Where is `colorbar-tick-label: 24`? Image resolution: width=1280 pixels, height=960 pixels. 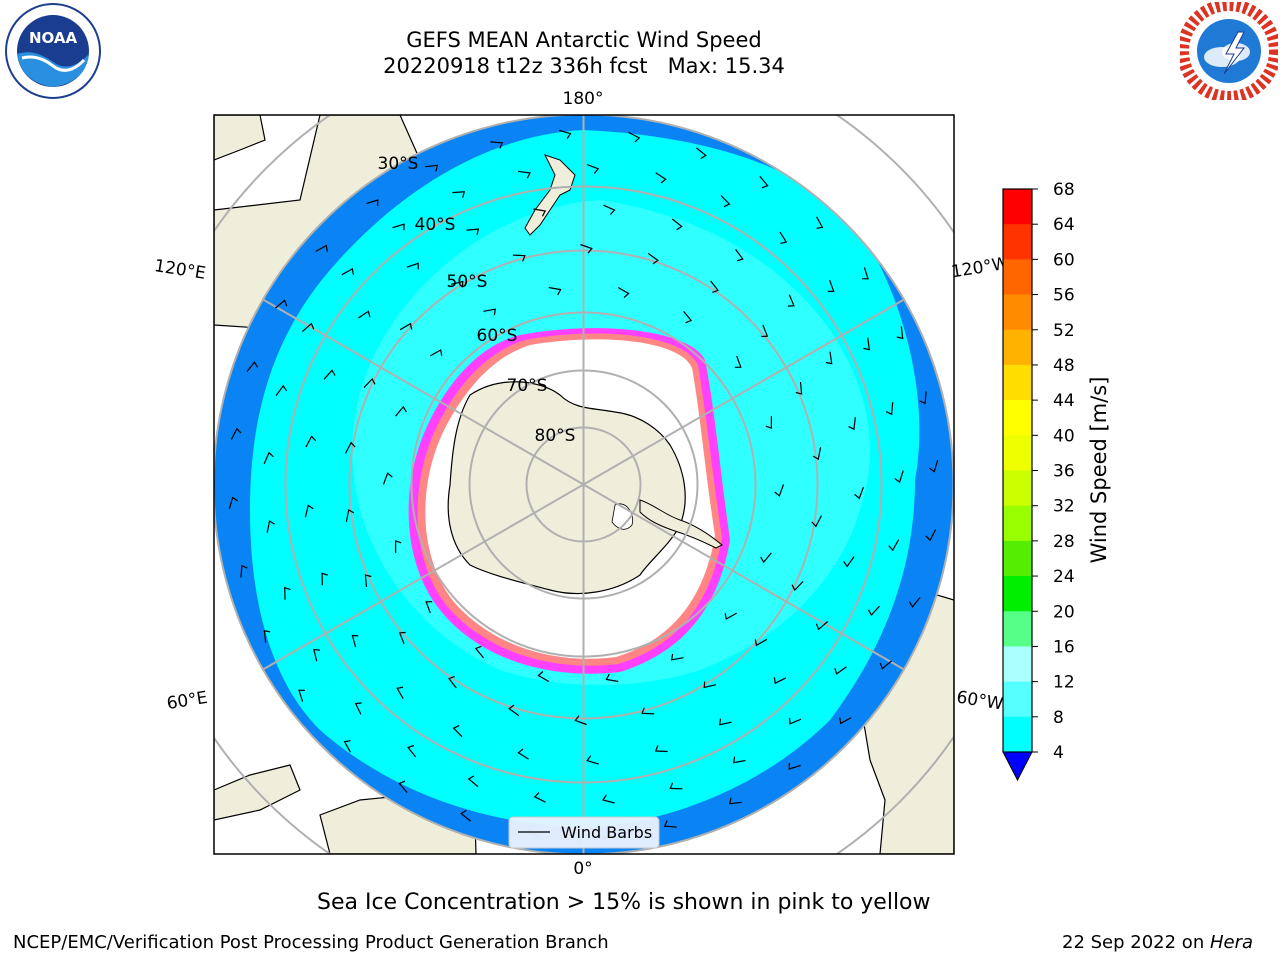 colorbar-tick-label: 24 is located at coordinates (1064, 577).